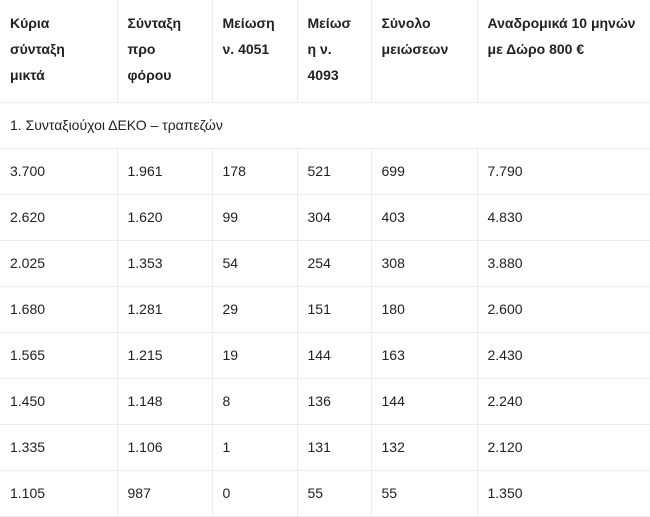 The image size is (650, 517). Describe the element at coordinates (334, 447) in the screenshot. I see `table-cell: 131` at that location.